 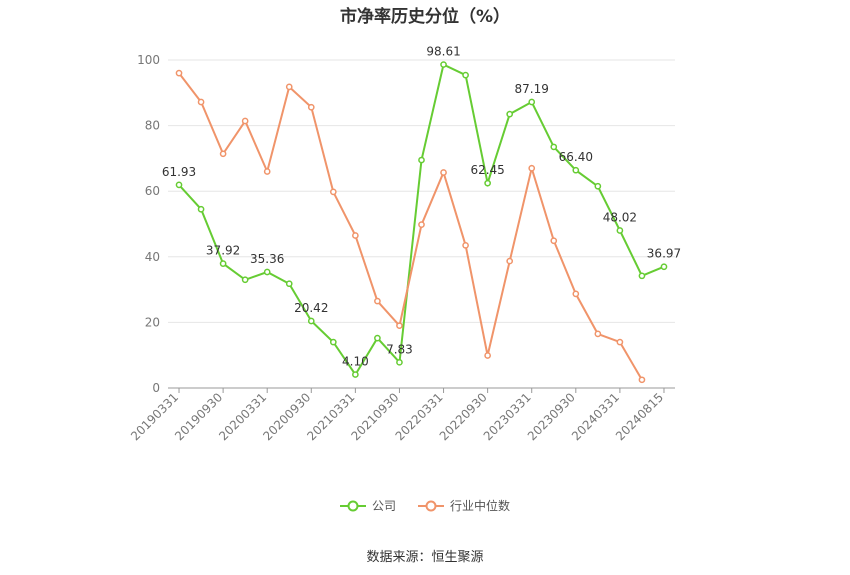 What do you see at coordinates (367, 505) in the screenshot?
I see `legend-item-0: 公司` at bounding box center [367, 505].